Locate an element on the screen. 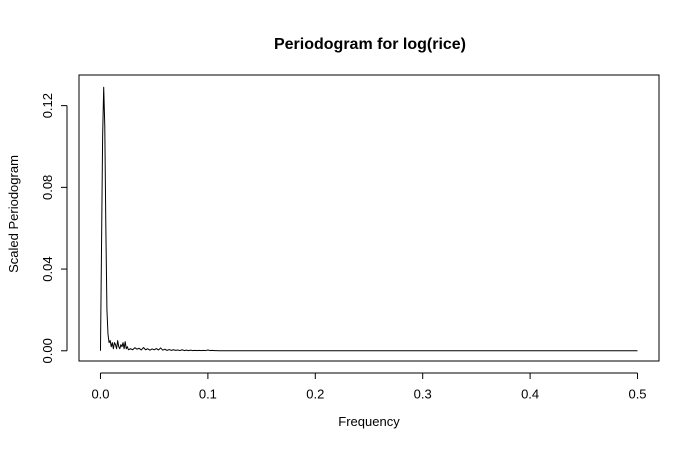 Image resolution: width=700 pixels, height=450 pixels. x-axis-label: Frequency is located at coordinates (369, 421).